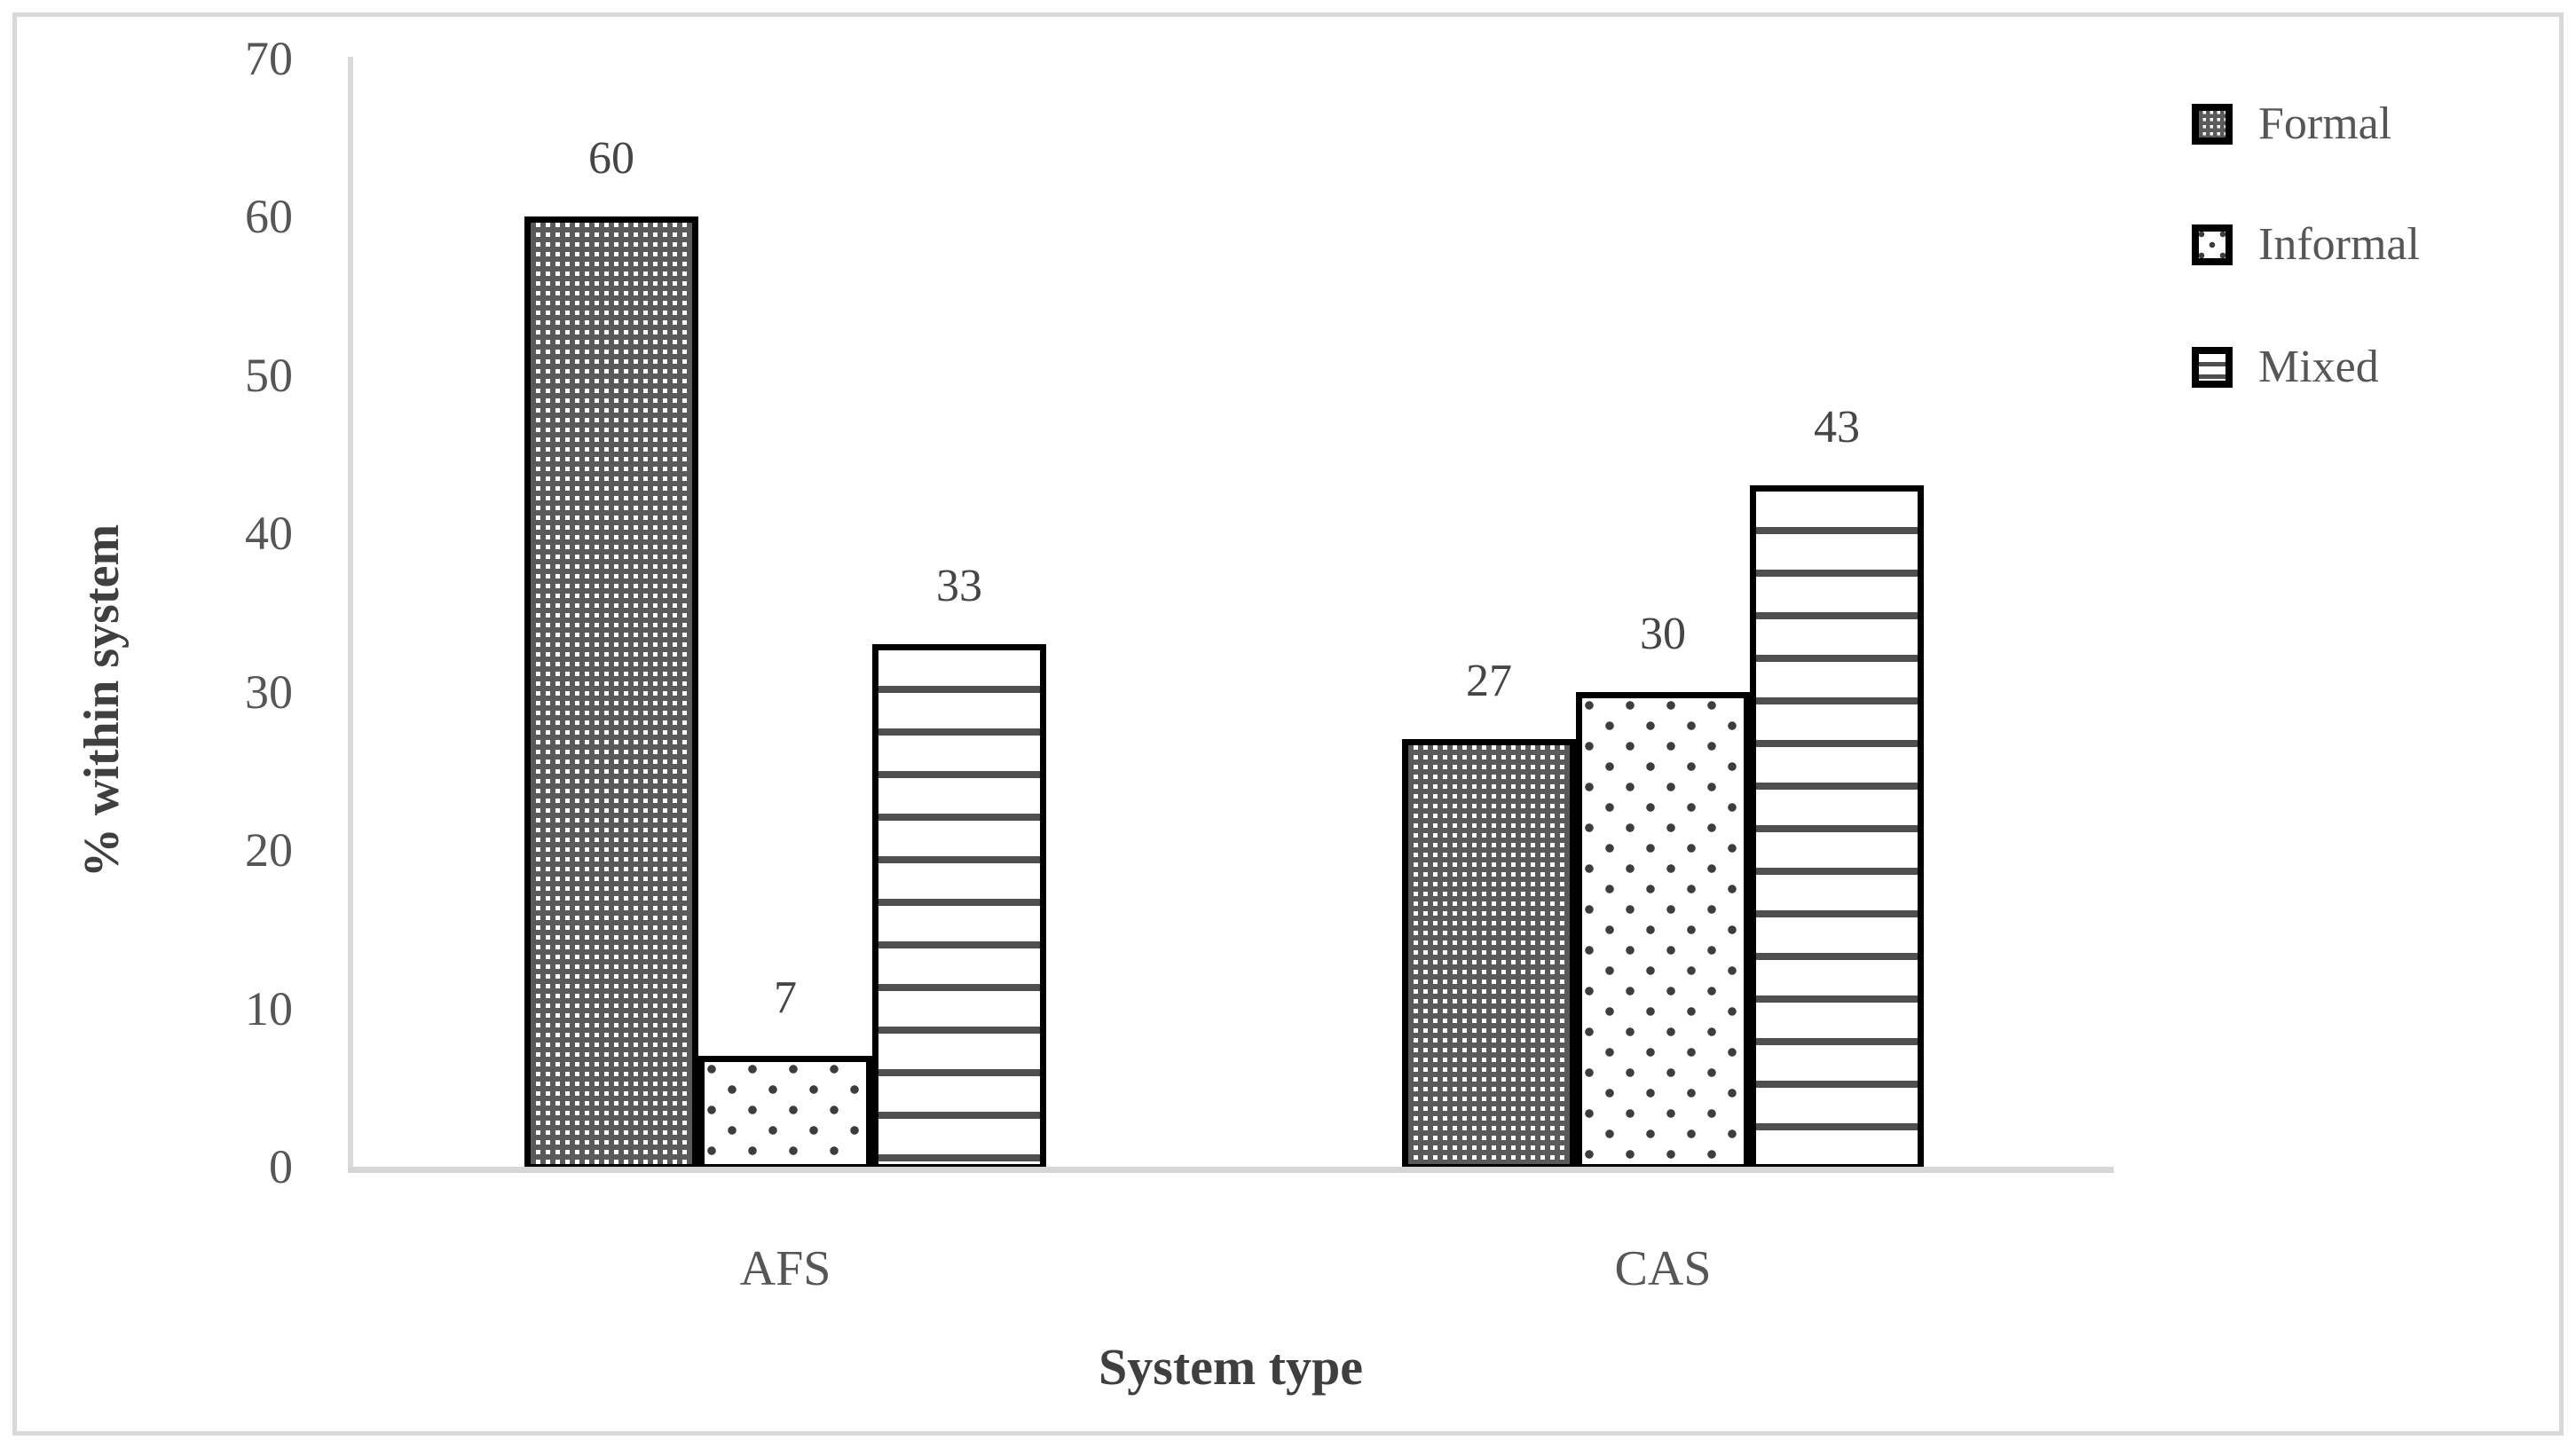 The image size is (2576, 1448). I want to click on bar-afs-informal, so click(785, 1113).